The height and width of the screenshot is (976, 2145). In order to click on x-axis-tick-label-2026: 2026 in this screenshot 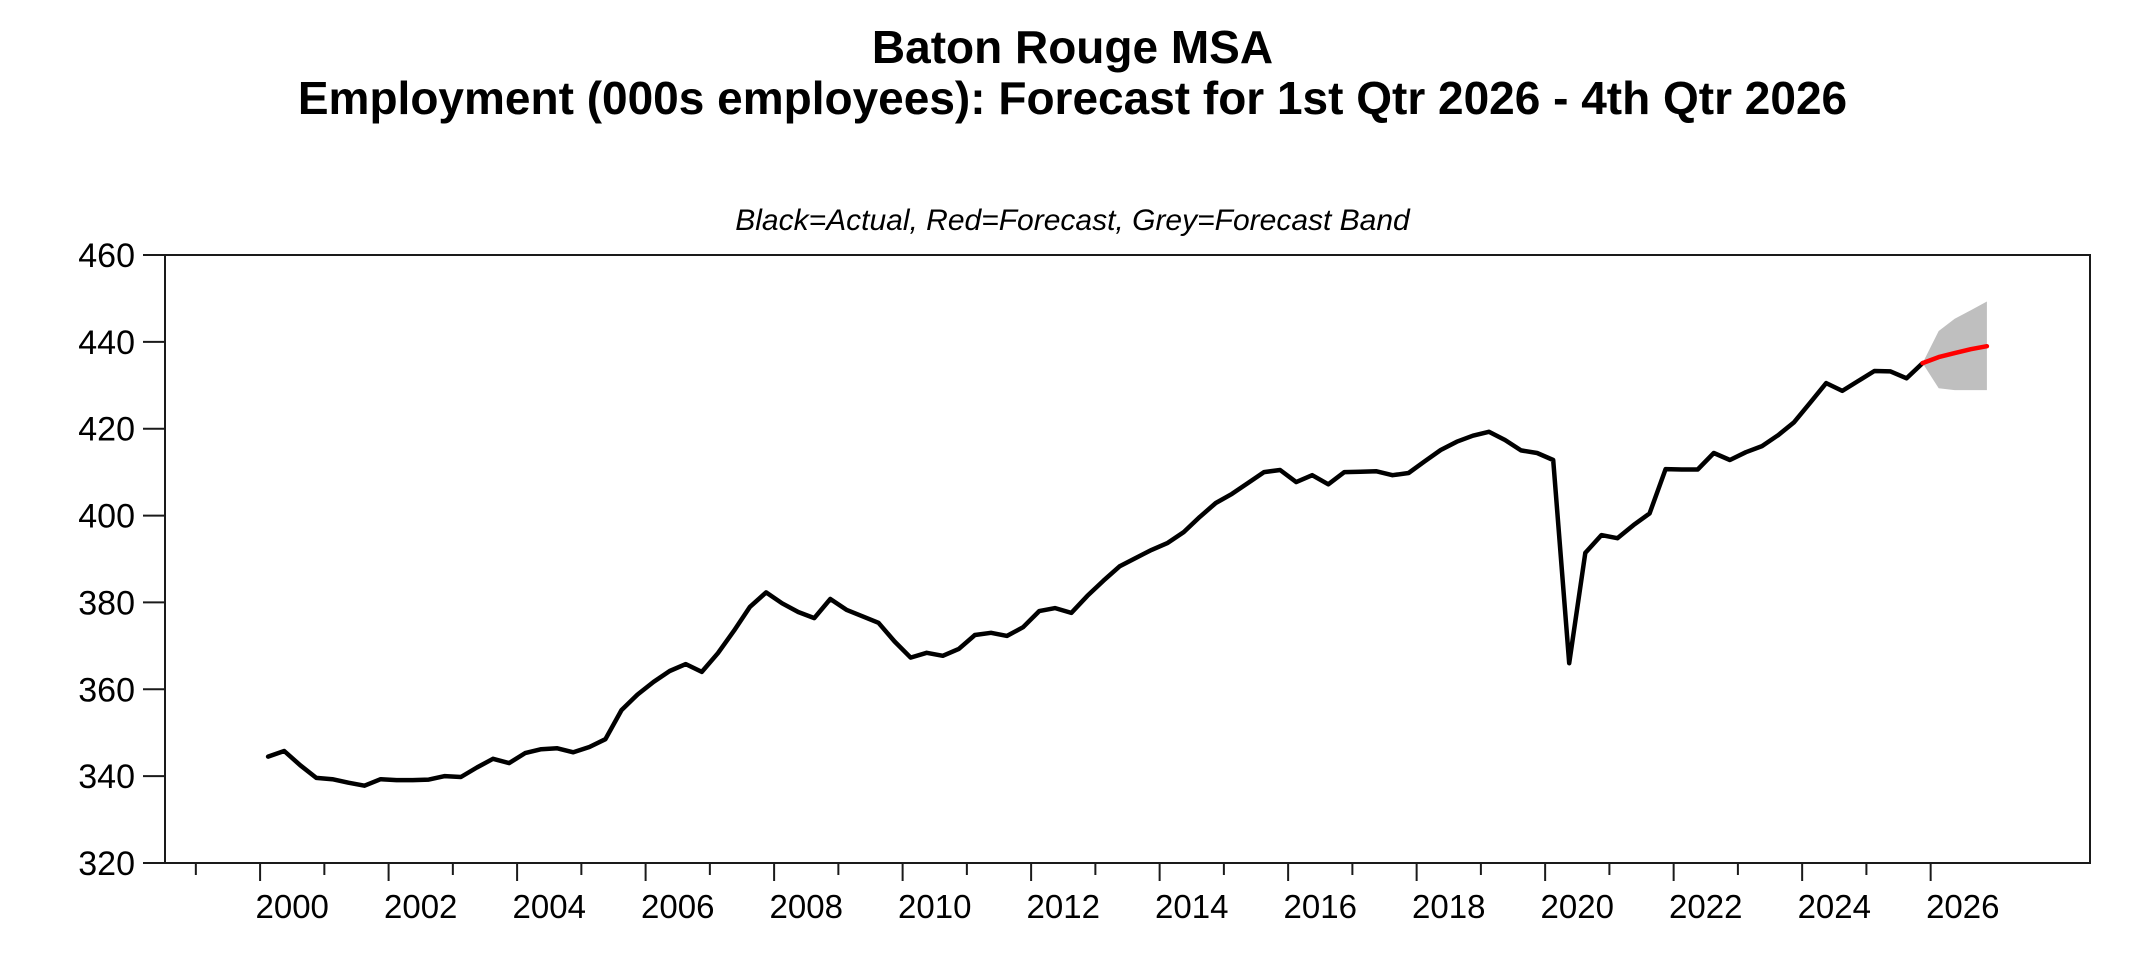, I will do `click(1962, 906)`.